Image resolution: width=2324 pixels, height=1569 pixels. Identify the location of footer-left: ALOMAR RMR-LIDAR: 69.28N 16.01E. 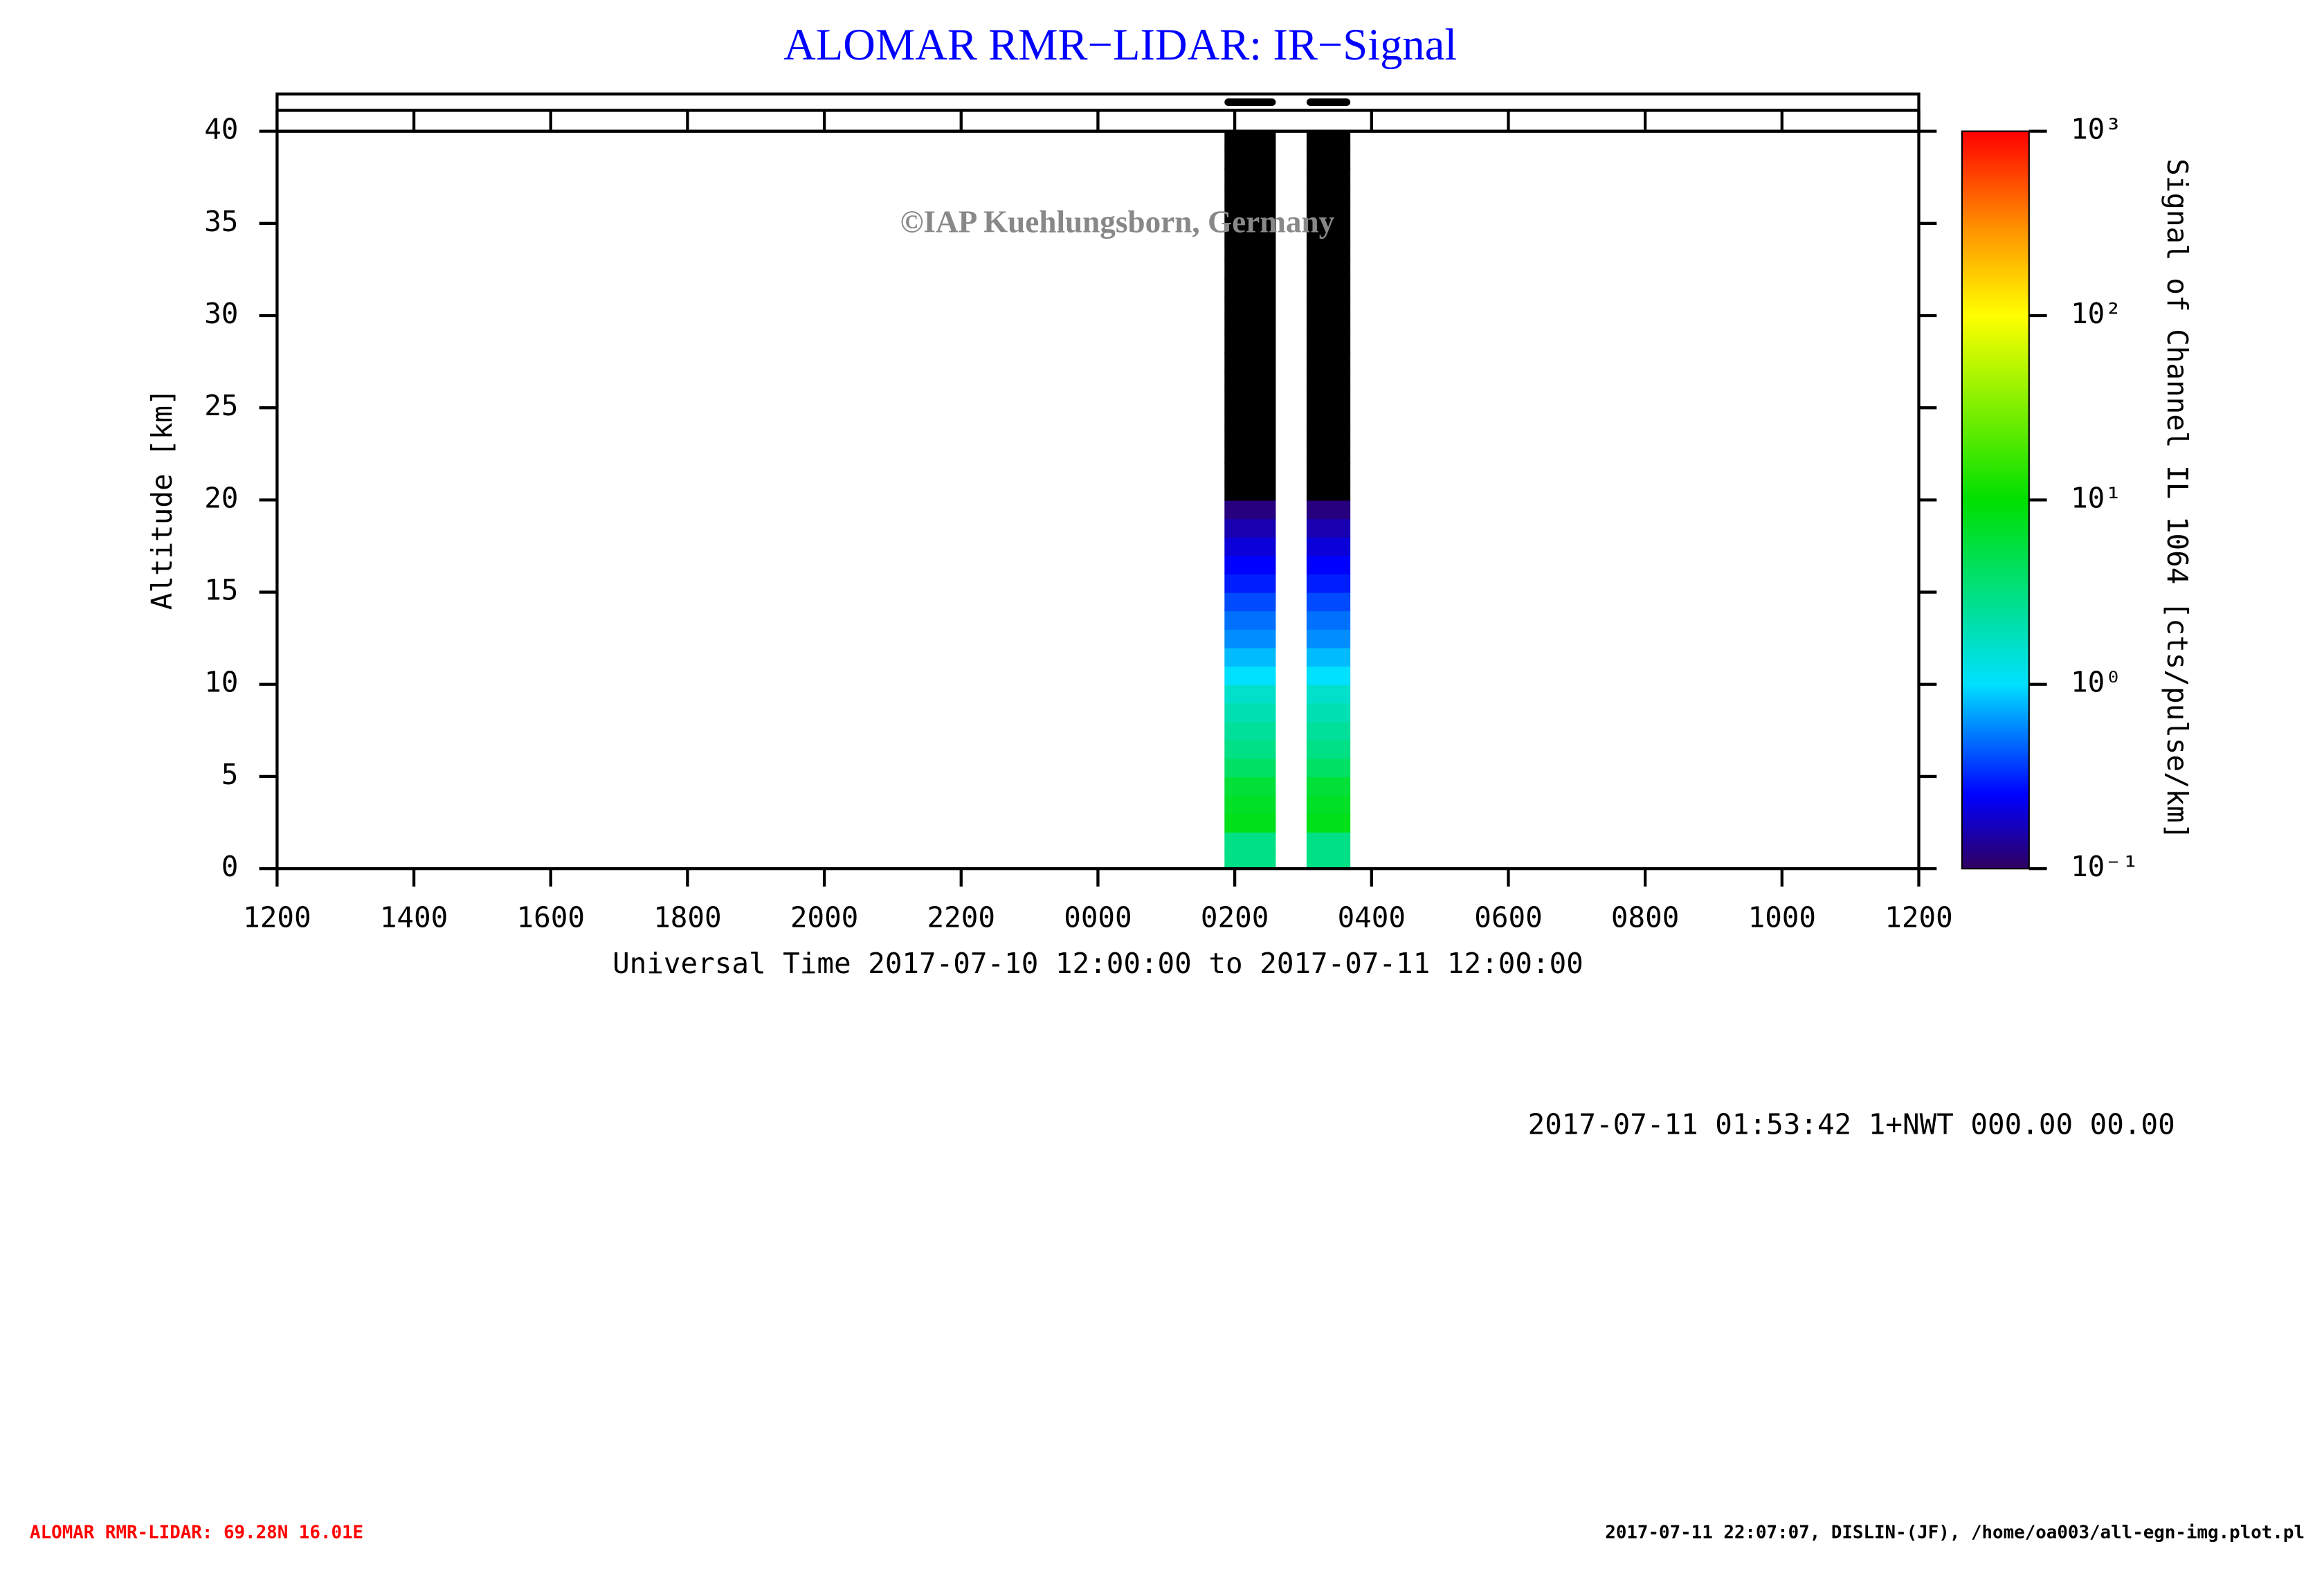
(196, 1533).